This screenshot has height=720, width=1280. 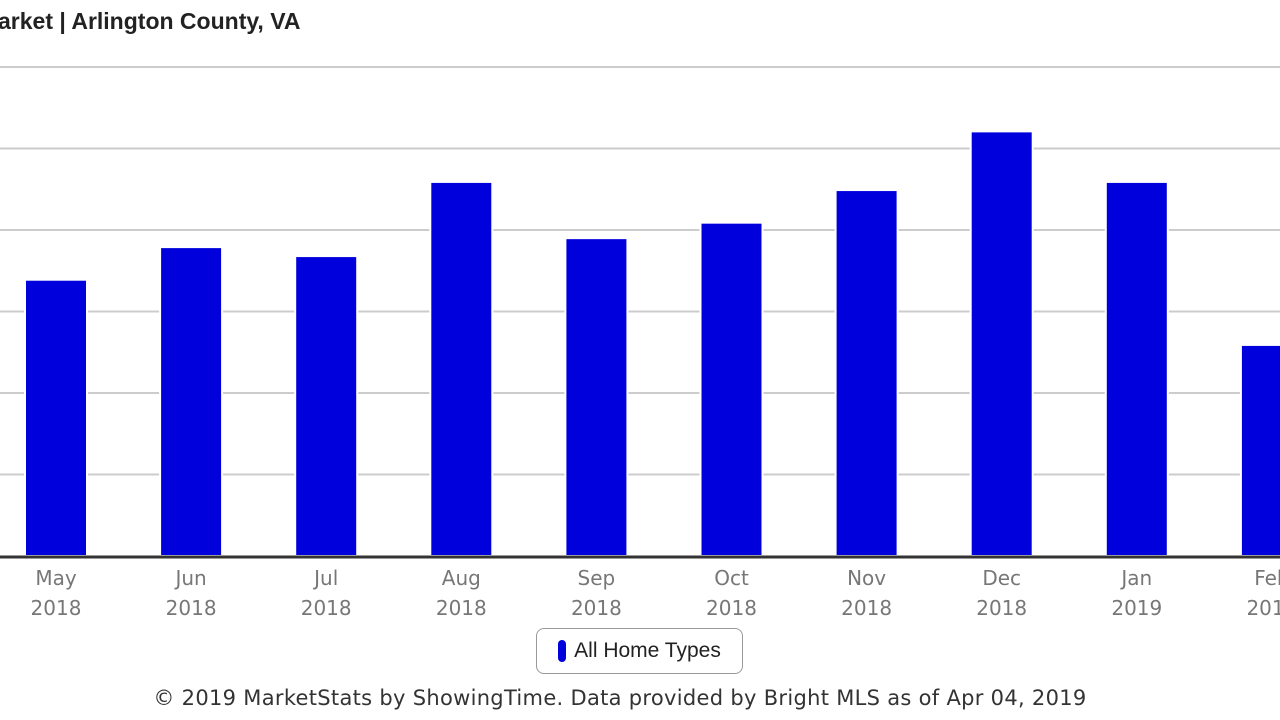 I want to click on bar-jul-2018, so click(x=326, y=406).